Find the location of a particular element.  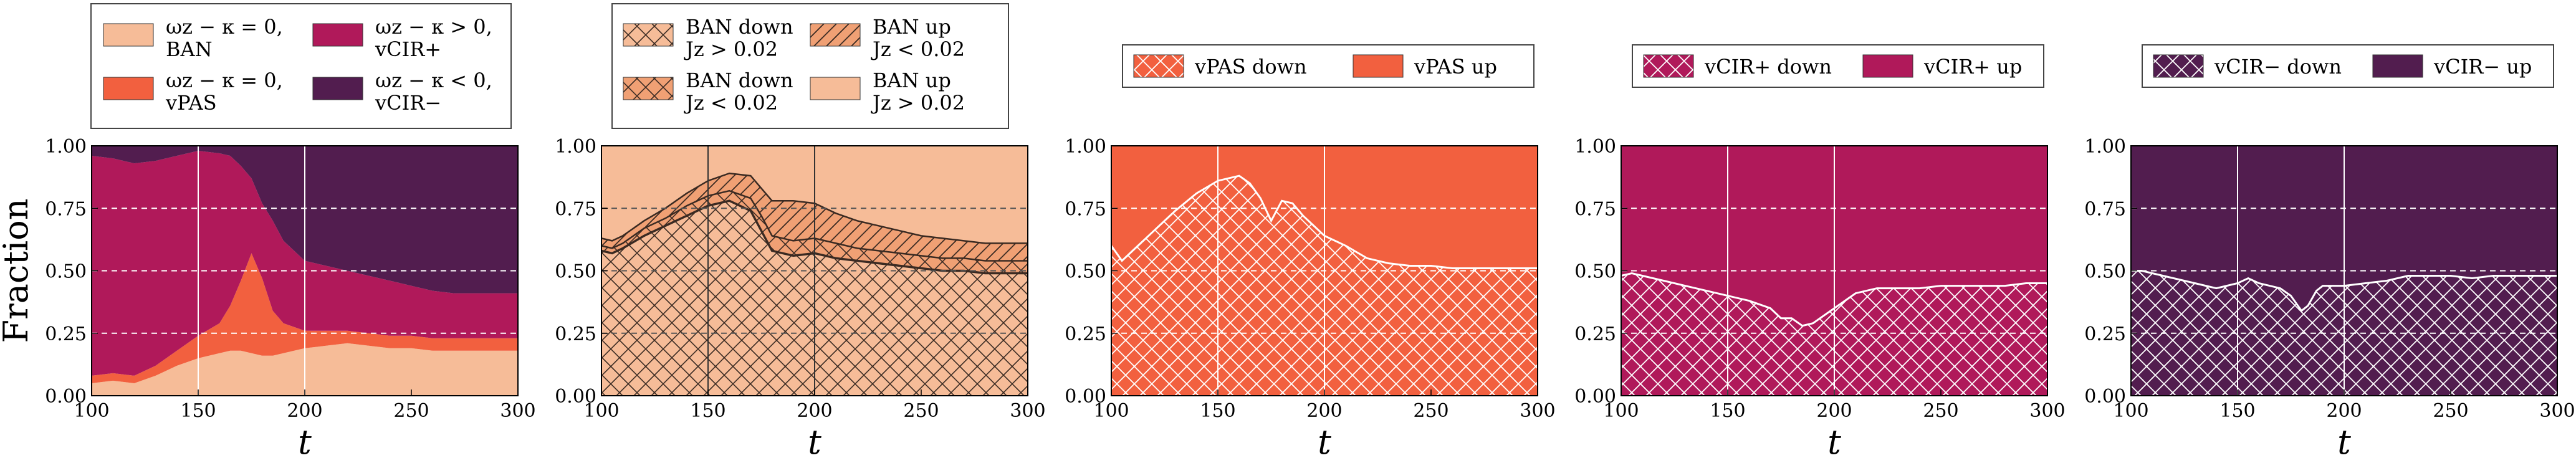

legend-label: vCIR+ is located at coordinates (408, 49).